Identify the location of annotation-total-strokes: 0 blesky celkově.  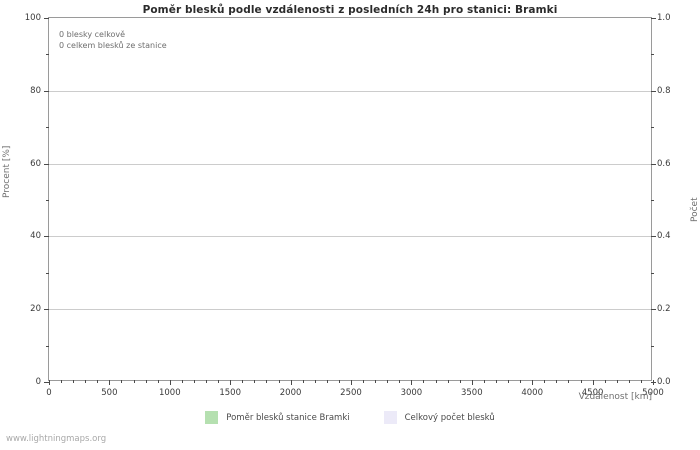
(92, 34).